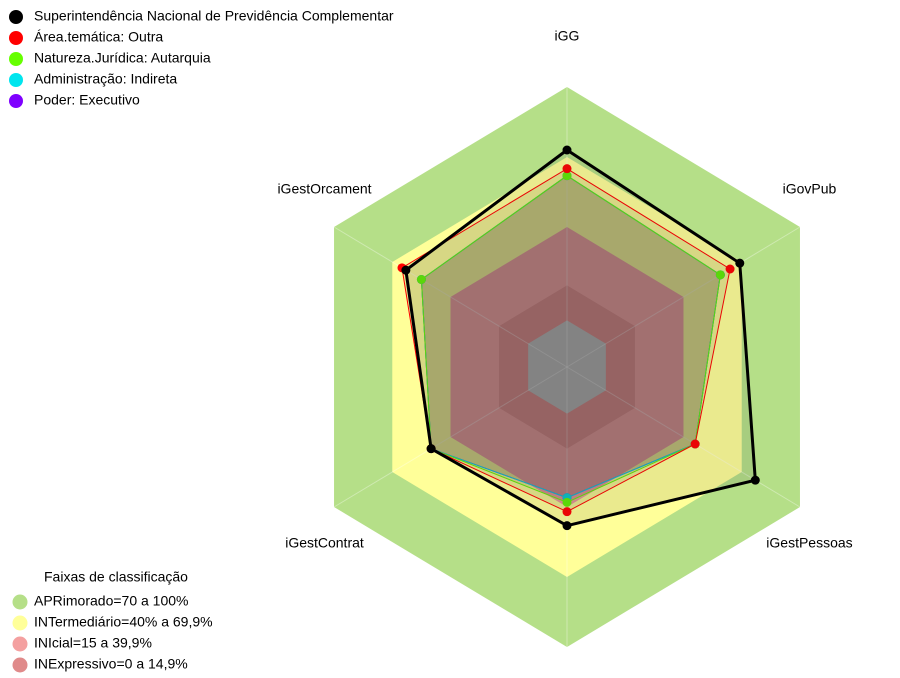 Image resolution: width=900 pixels, height=678 pixels. I want to click on legend-label: Área.temática: Outra, so click(98, 37).